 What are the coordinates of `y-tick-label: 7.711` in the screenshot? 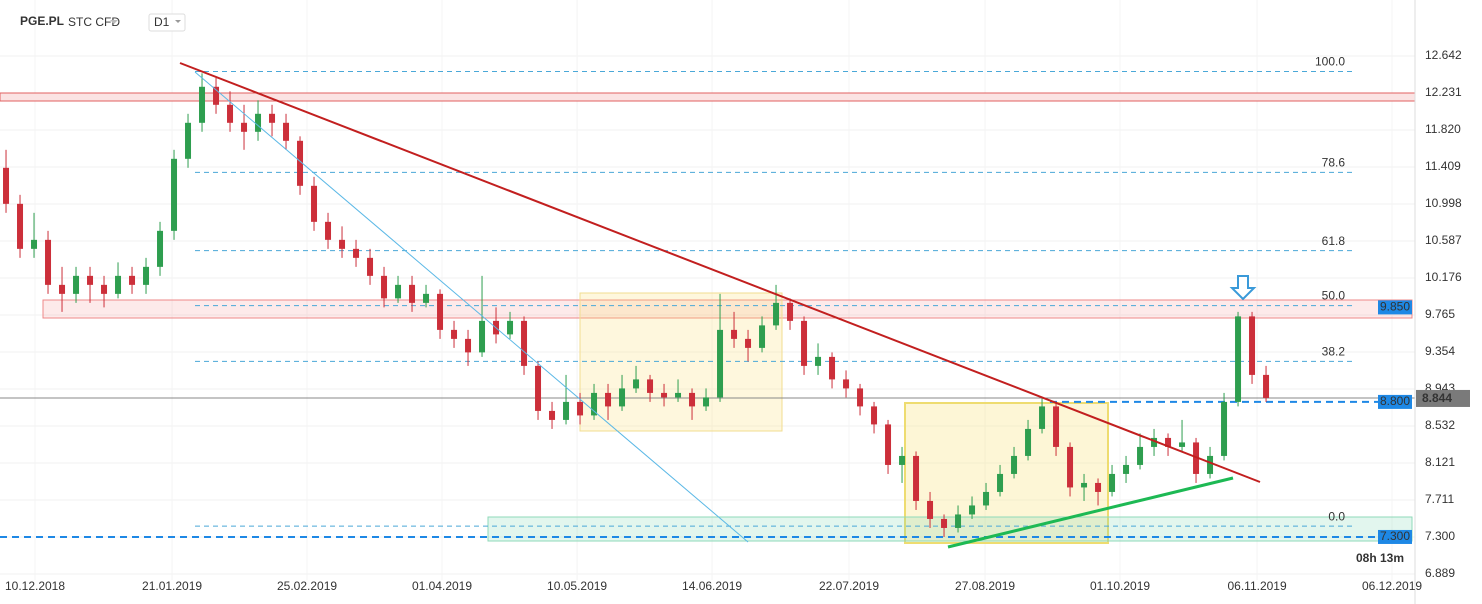 It's located at (1439, 499).